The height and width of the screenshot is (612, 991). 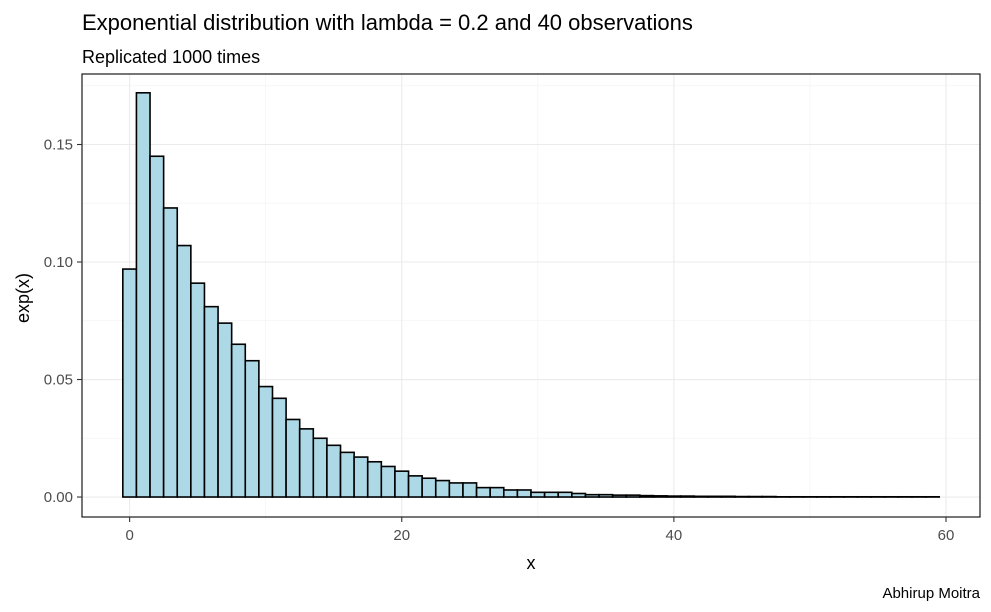 What do you see at coordinates (58, 262) in the screenshot?
I see `y-tick-label: 0.10` at bounding box center [58, 262].